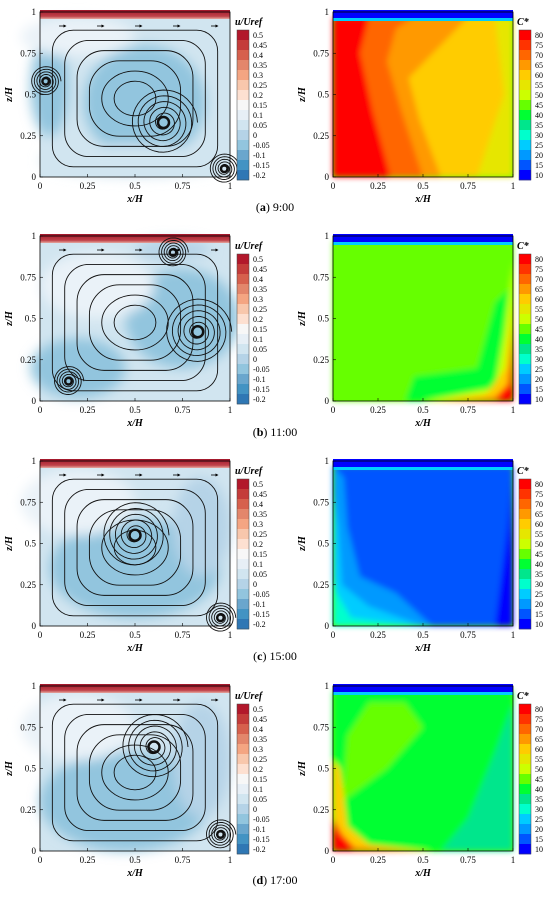  What do you see at coordinates (258, 544) in the screenshot?
I see `velocity-colorbar-tick-label: 0.2` at bounding box center [258, 544].